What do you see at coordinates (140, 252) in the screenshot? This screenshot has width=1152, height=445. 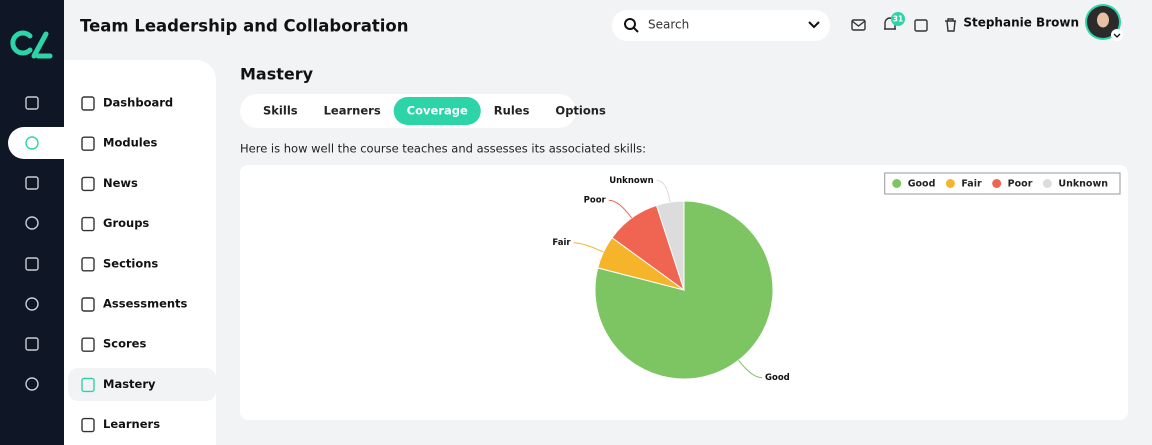 I see `sidebar` at bounding box center [140, 252].